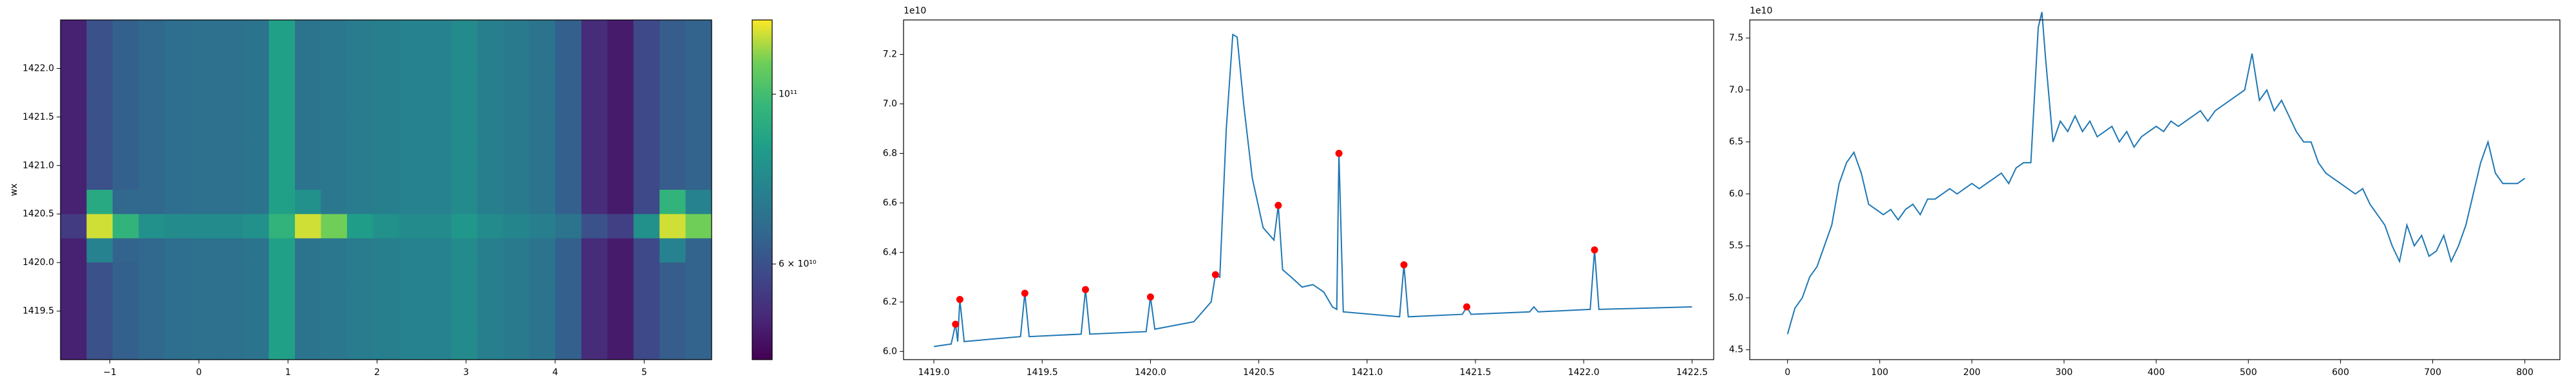 This screenshot has width=2576, height=386. What do you see at coordinates (38, 214) in the screenshot?
I see `y-tick-label: 1420.5` at bounding box center [38, 214].